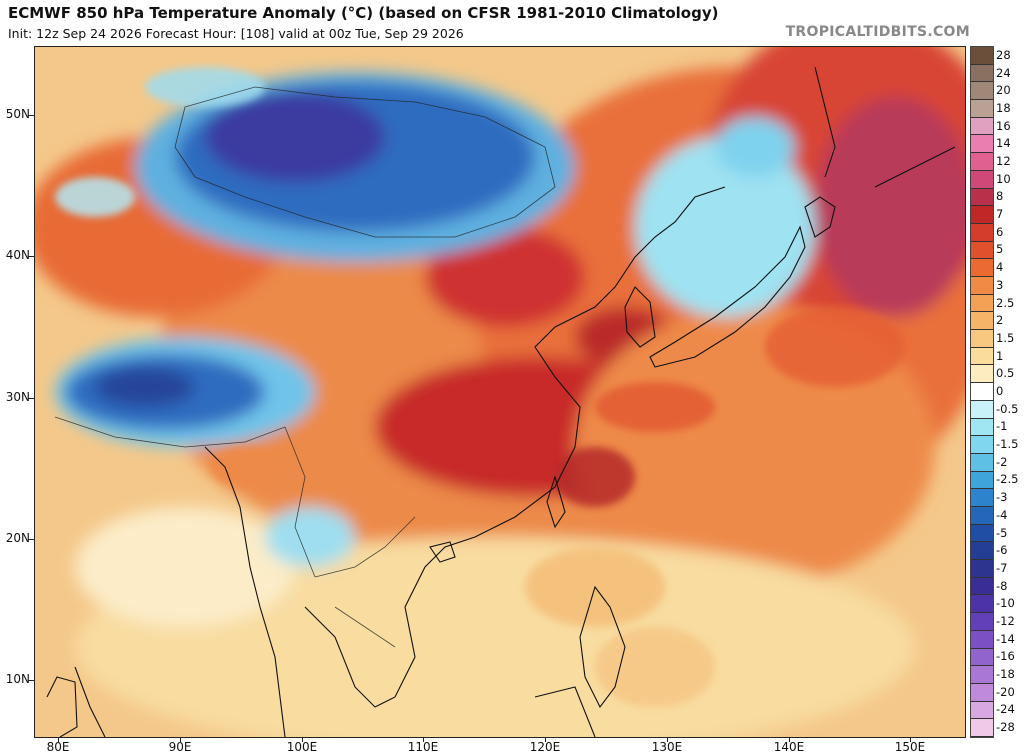 The width and height of the screenshot is (1024, 756). I want to click on colorbar-label: -10, so click(1005, 603).